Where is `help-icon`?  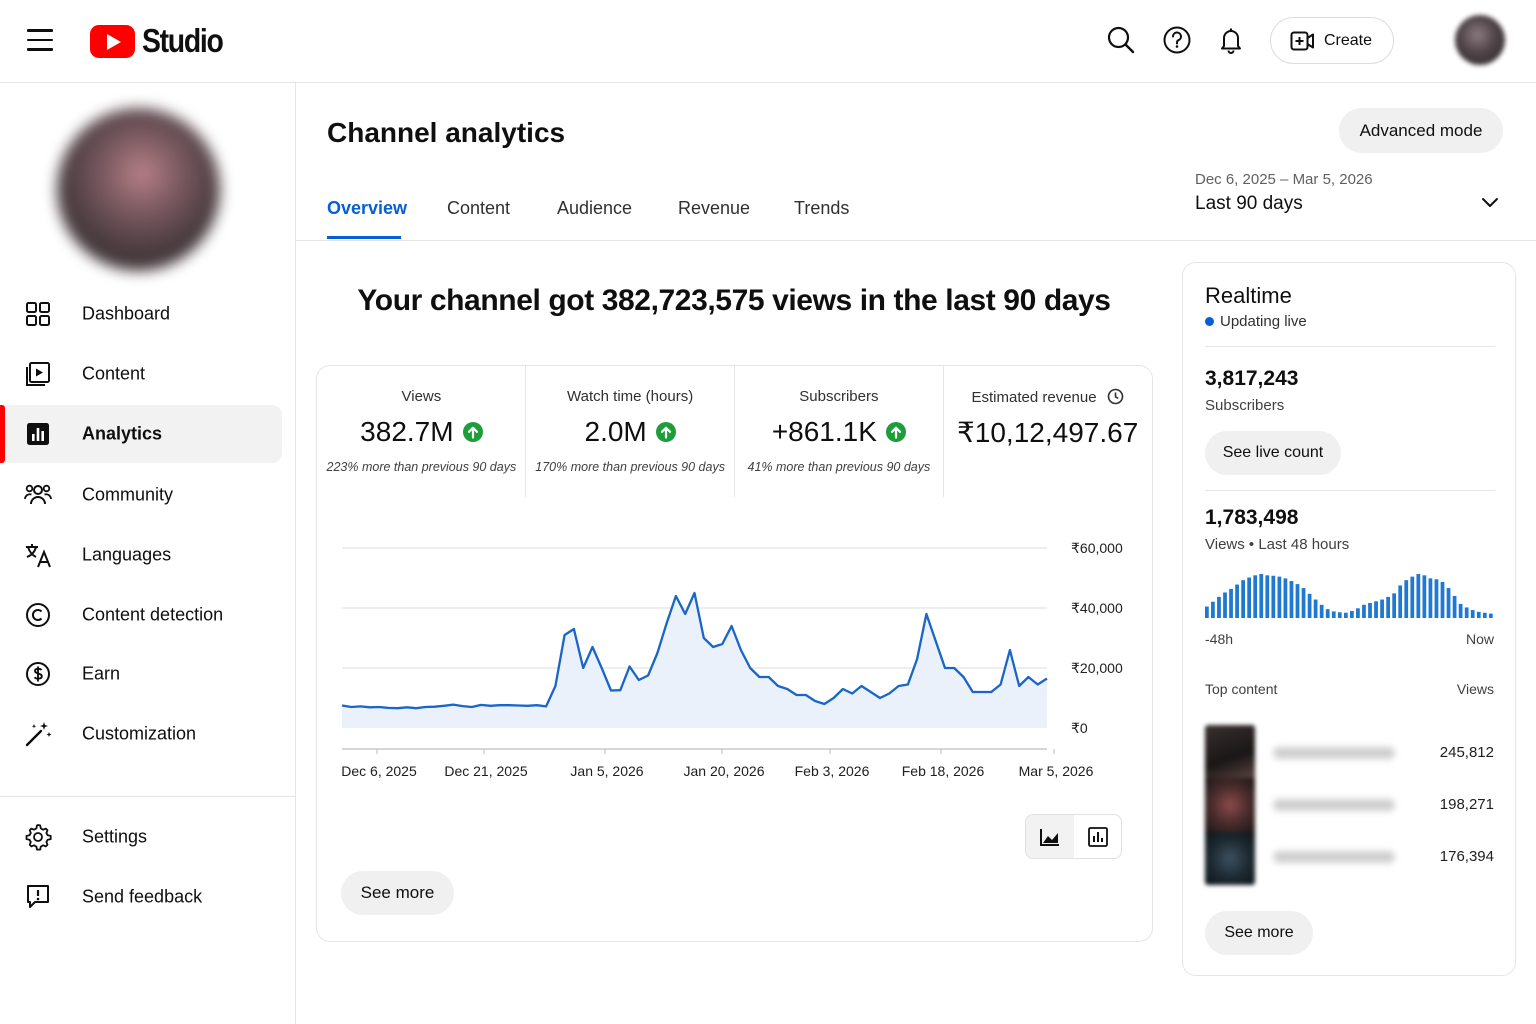
help-icon is located at coordinates (1177, 40).